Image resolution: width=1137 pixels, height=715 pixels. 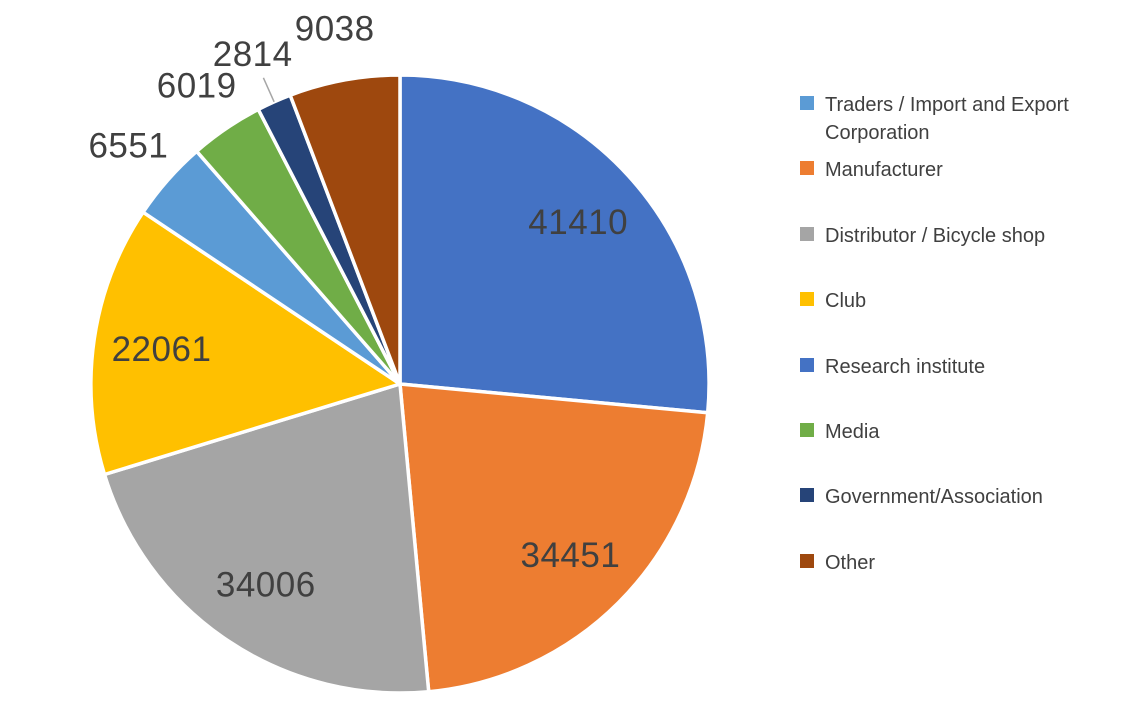 I want to click on data-label-club: 22061, so click(x=162, y=349).